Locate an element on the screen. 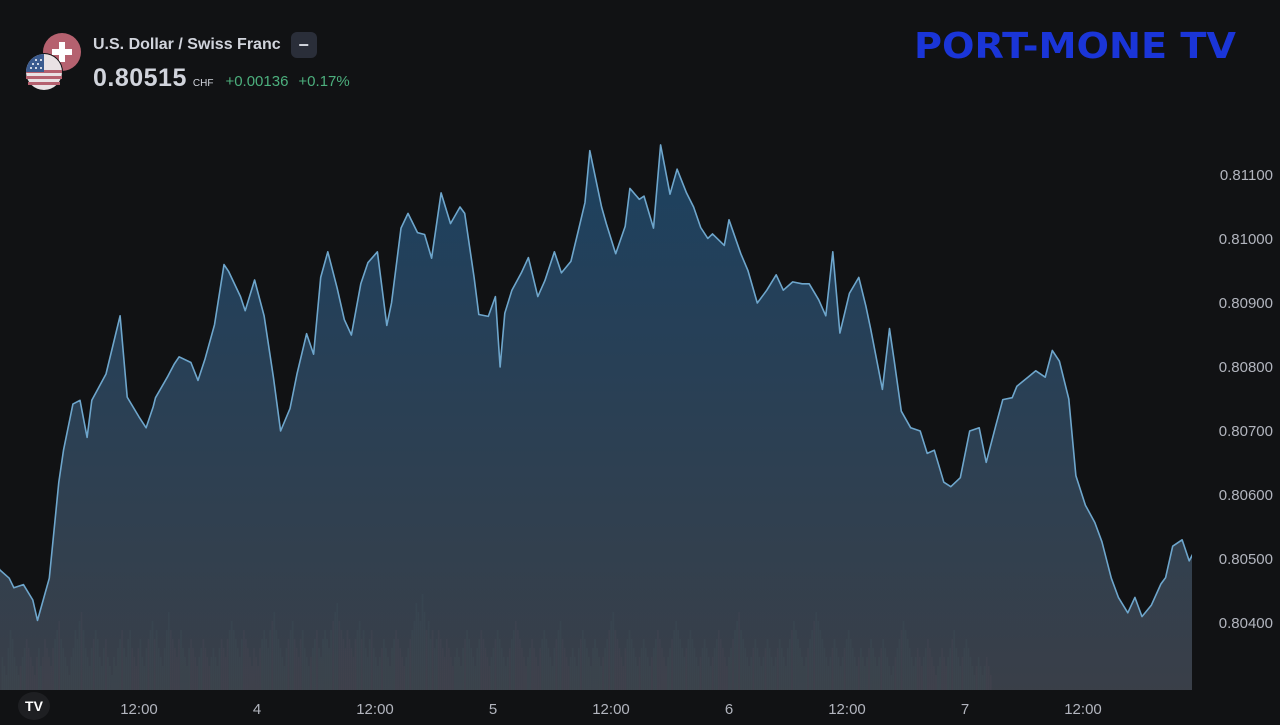  price-change-absolute: +0.00136 is located at coordinates (257, 81).